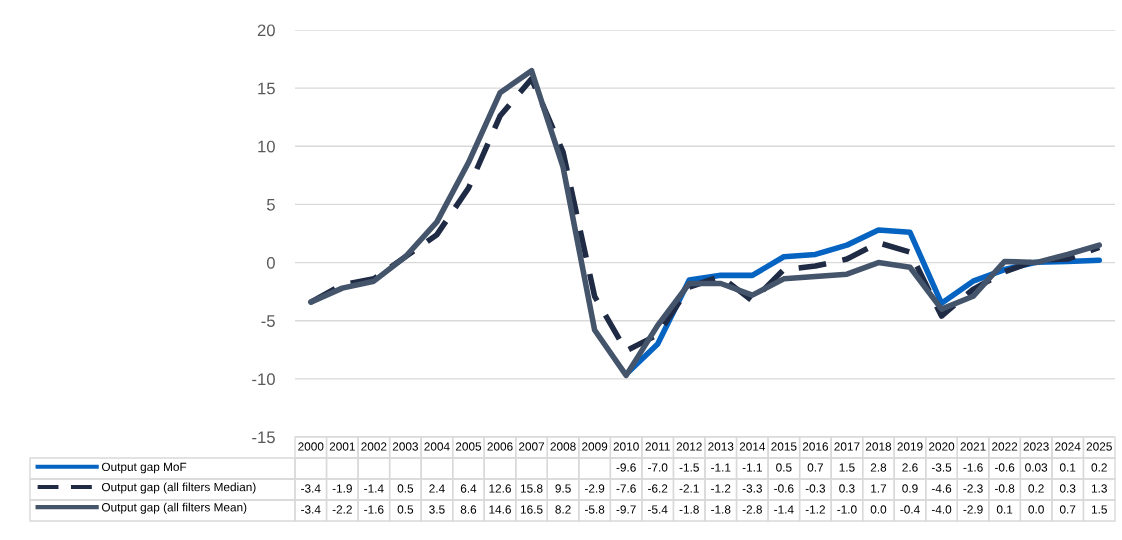 The height and width of the screenshot is (540, 1122). Describe the element at coordinates (941, 488) in the screenshot. I see `data-label: -4.6` at that location.